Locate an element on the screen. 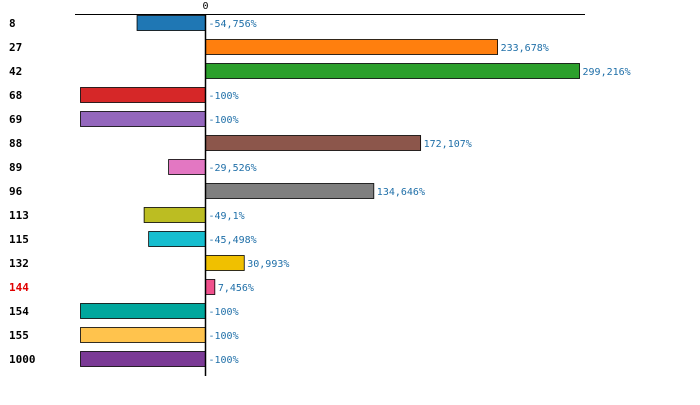 The width and height of the screenshot is (700, 405). category-label-115: 115 is located at coordinates (19, 239).